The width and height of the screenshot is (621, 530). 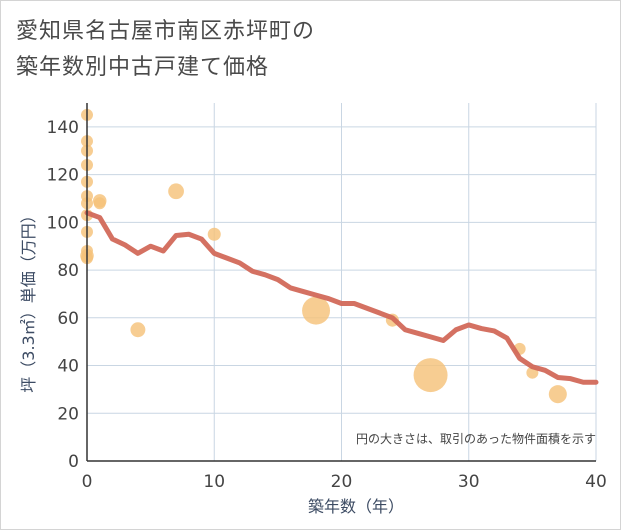 What do you see at coordinates (63, 176) in the screenshot?
I see `y-tick-label: 120` at bounding box center [63, 176].